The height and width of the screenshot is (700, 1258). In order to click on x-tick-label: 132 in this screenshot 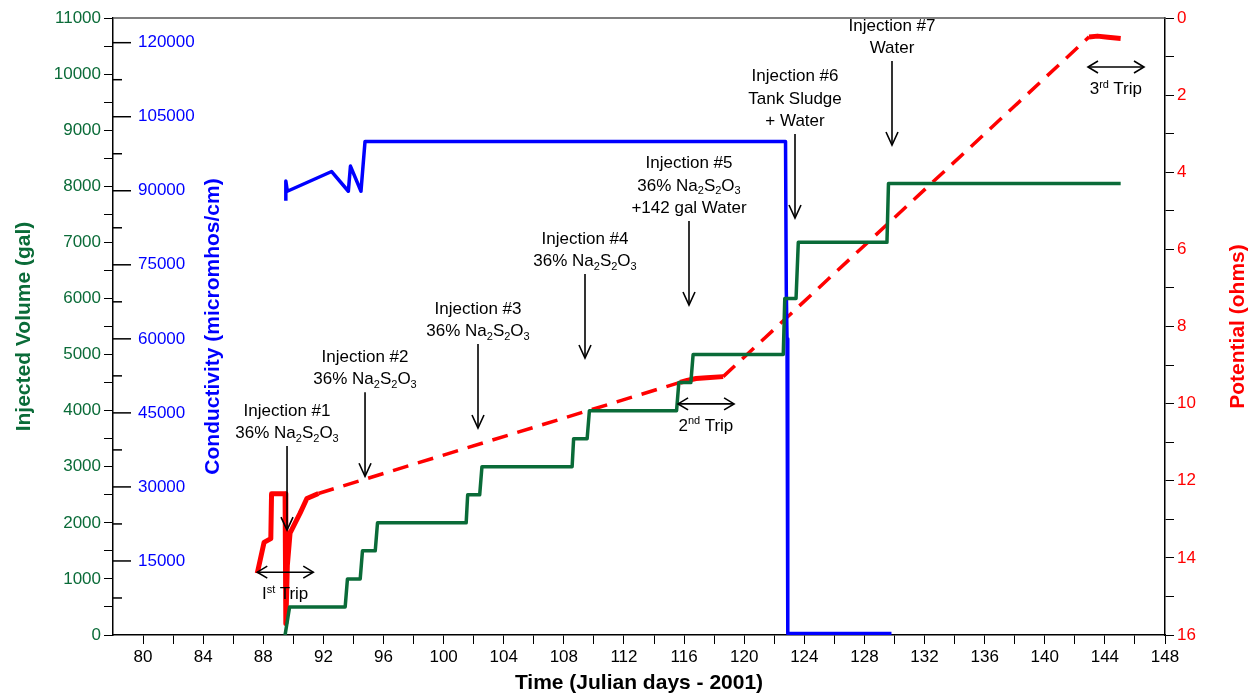, I will do `click(924, 656)`.